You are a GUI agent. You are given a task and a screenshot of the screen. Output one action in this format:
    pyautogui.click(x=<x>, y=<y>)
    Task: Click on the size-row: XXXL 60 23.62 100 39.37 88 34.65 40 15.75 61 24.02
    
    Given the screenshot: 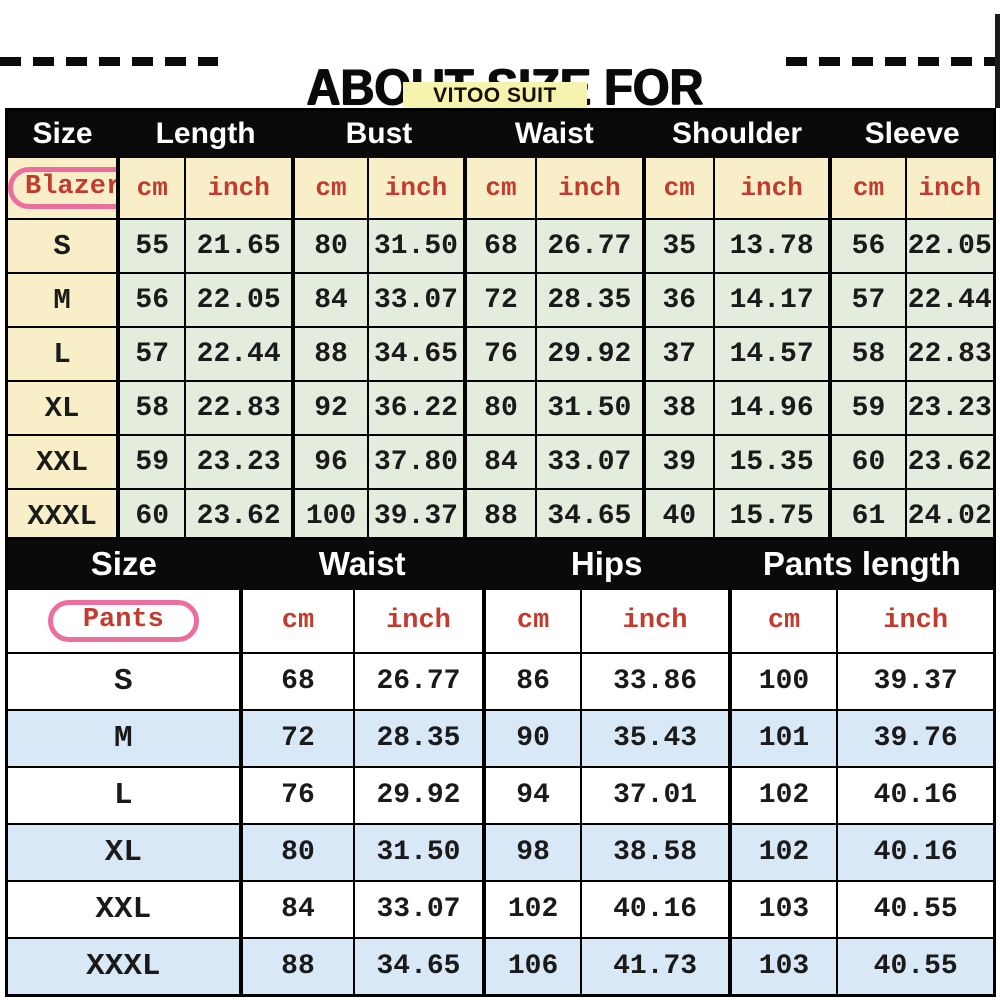 What is the action you would take?
    pyautogui.click(x=500, y=516)
    